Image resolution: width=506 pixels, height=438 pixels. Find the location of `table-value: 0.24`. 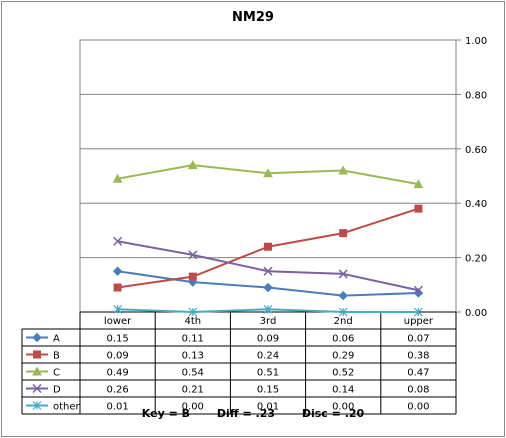

table-value: 0.24 is located at coordinates (268, 356).